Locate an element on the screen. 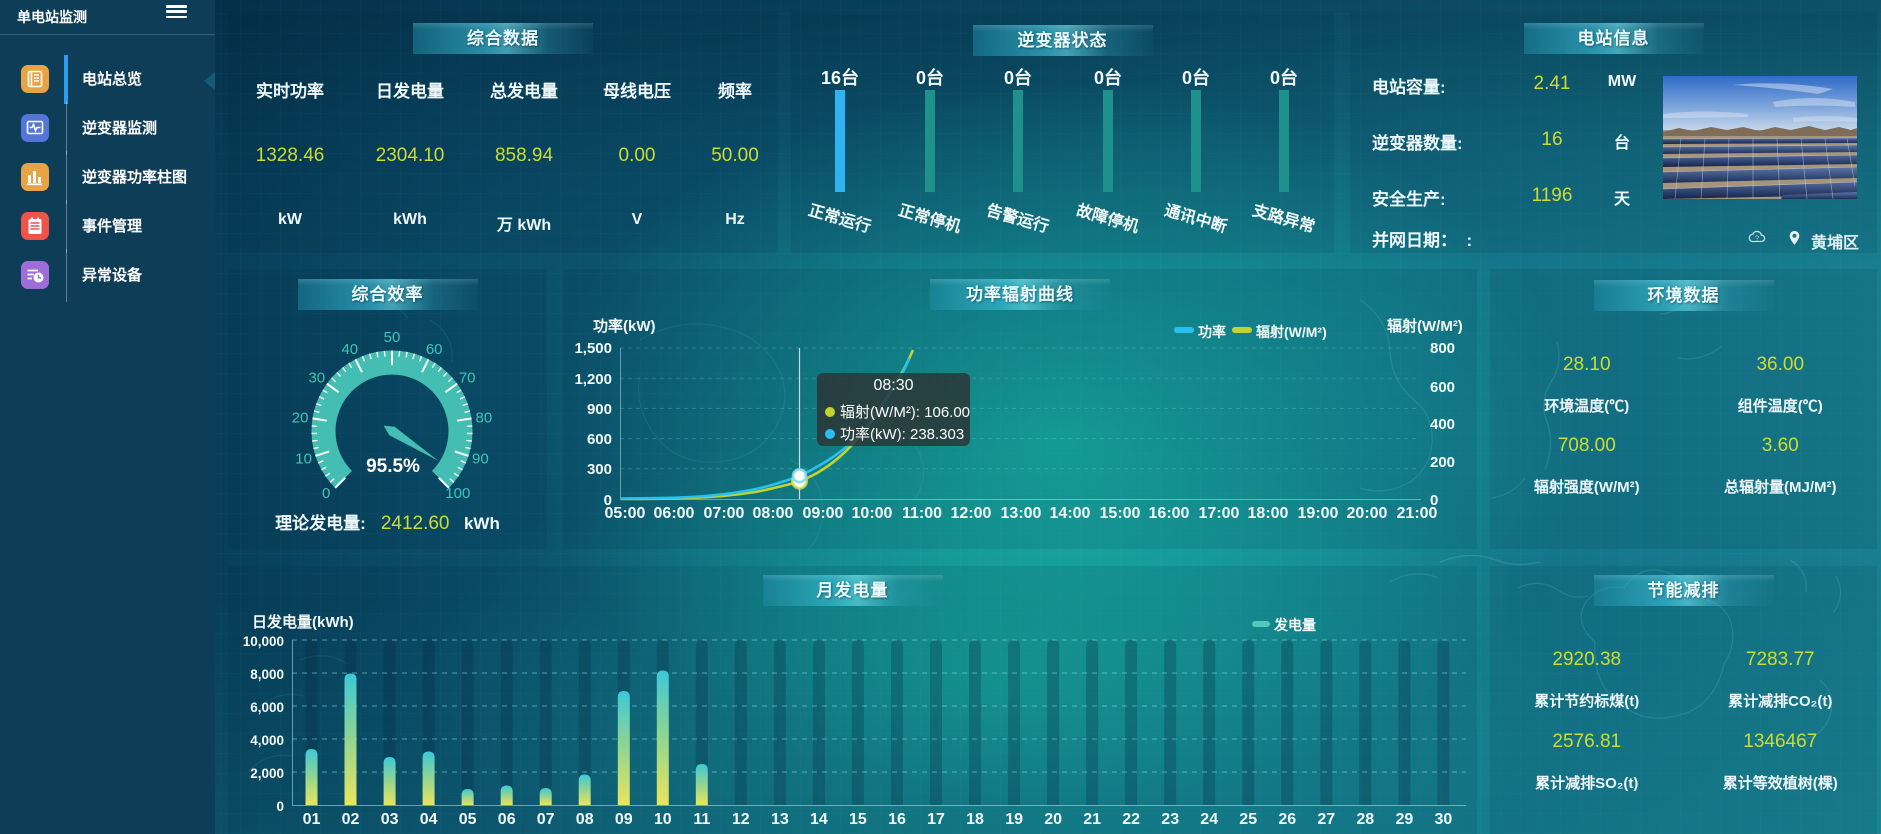 The height and width of the screenshot is (834, 1881). svg-text: 日发电量(kWh) is located at coordinates (303, 622).